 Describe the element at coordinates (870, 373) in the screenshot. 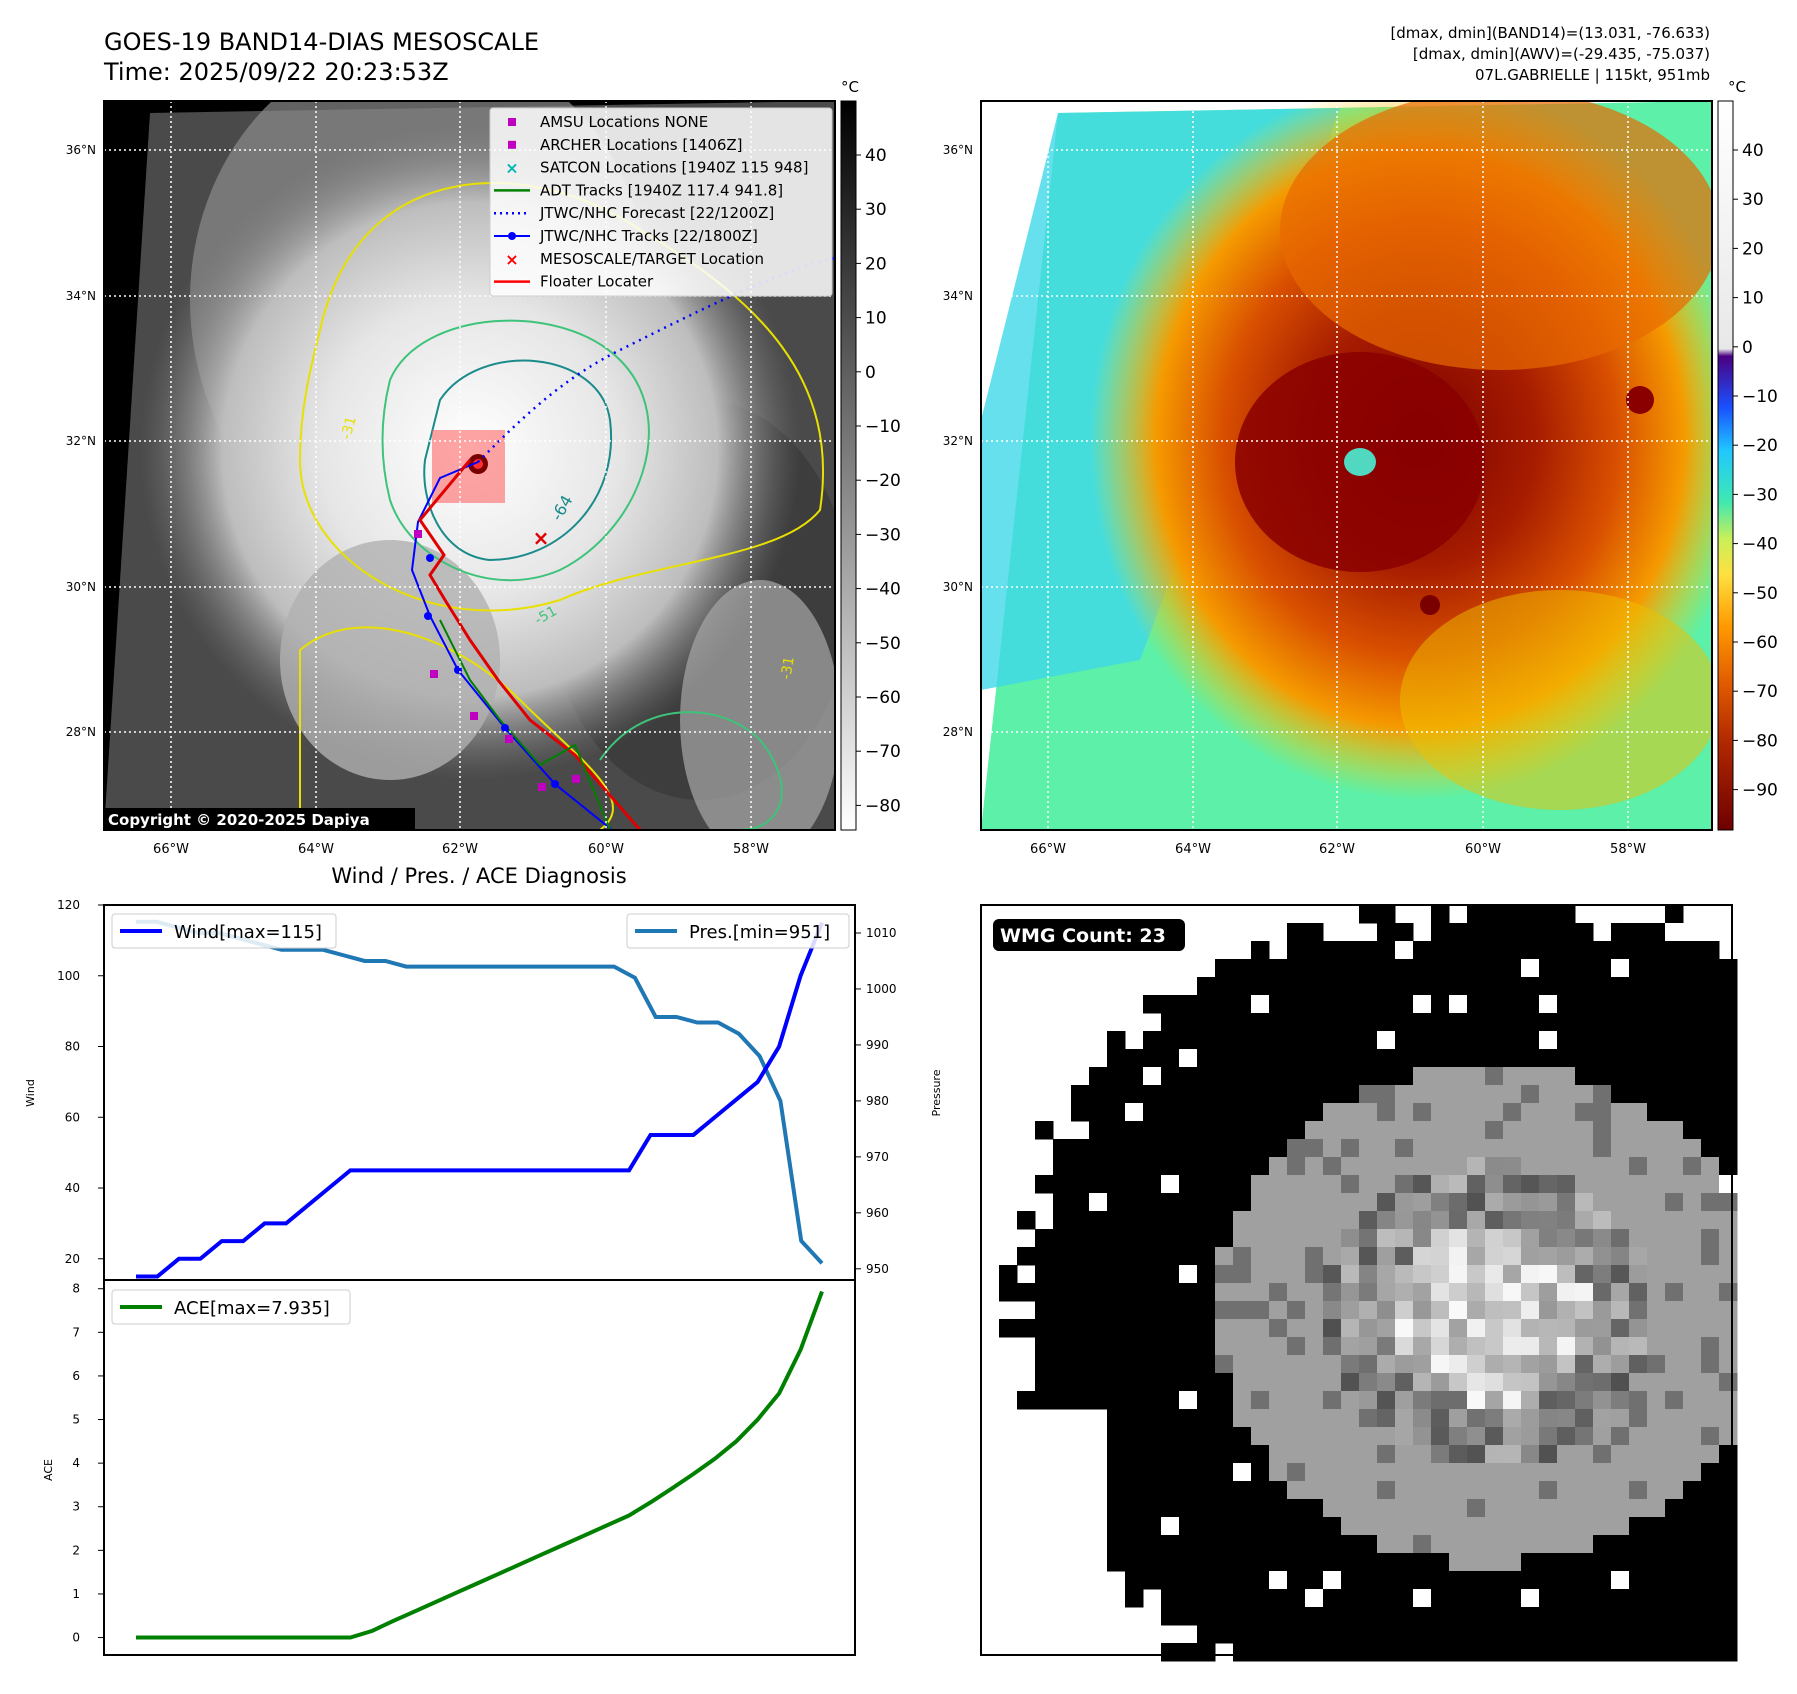

I see `colorbar-tick-label: 0` at that location.